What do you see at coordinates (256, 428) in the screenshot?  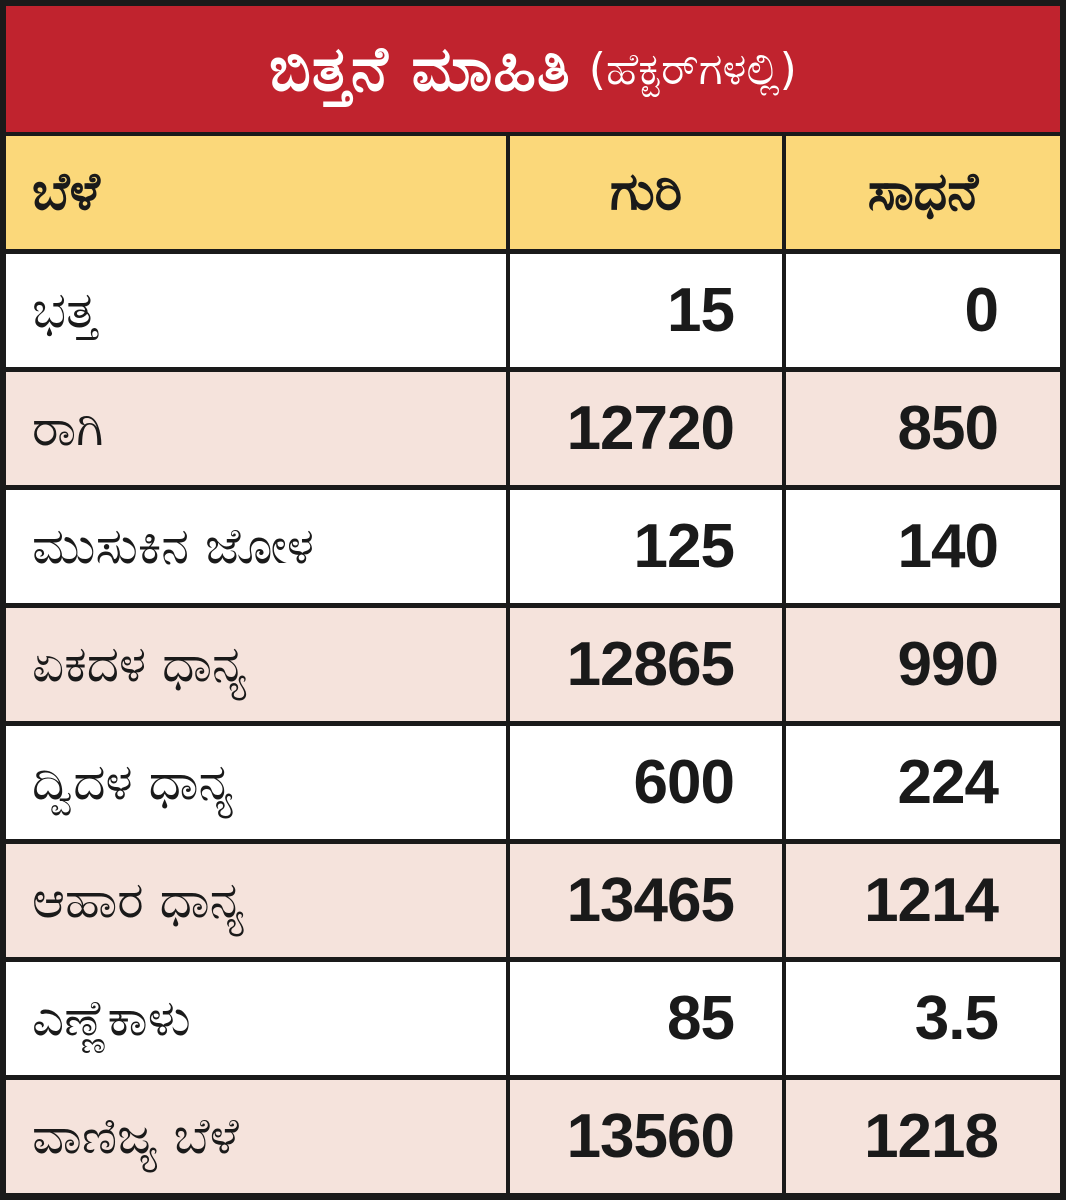 I see `crop-name: ರಾಗಿ` at bounding box center [256, 428].